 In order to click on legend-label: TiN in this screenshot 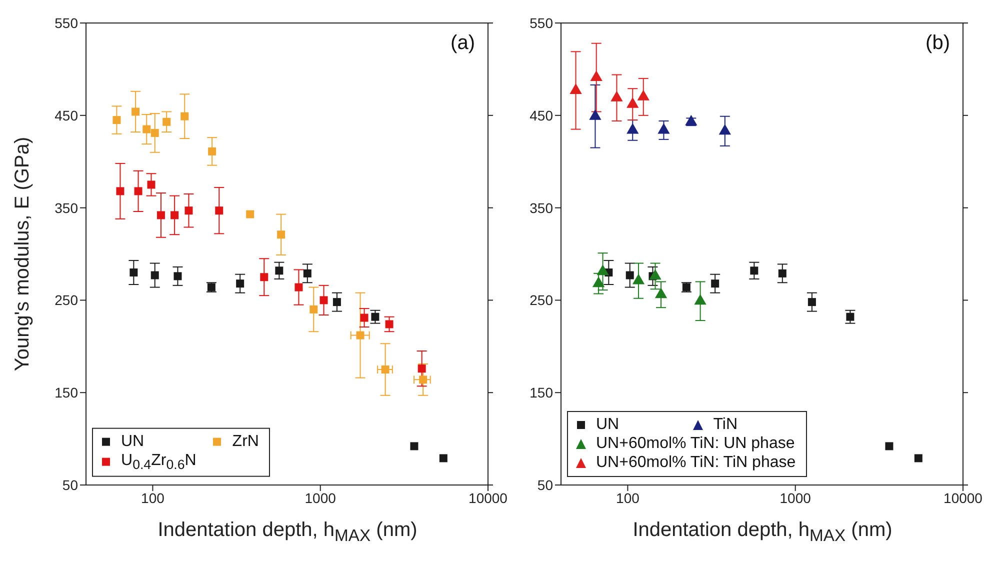, I will do `click(725, 425)`.